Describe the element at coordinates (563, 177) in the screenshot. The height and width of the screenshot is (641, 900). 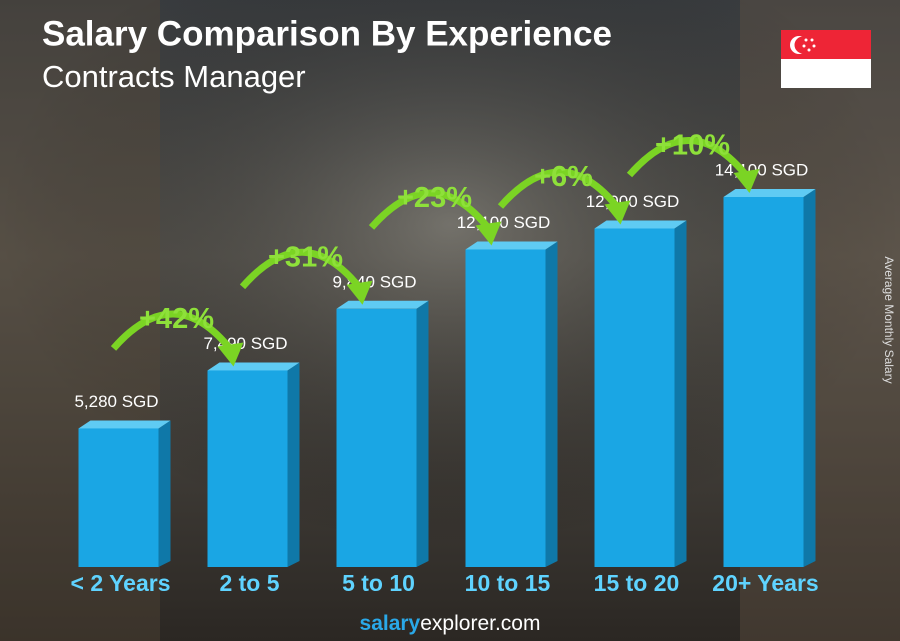
I see `change-label: +6%` at that location.